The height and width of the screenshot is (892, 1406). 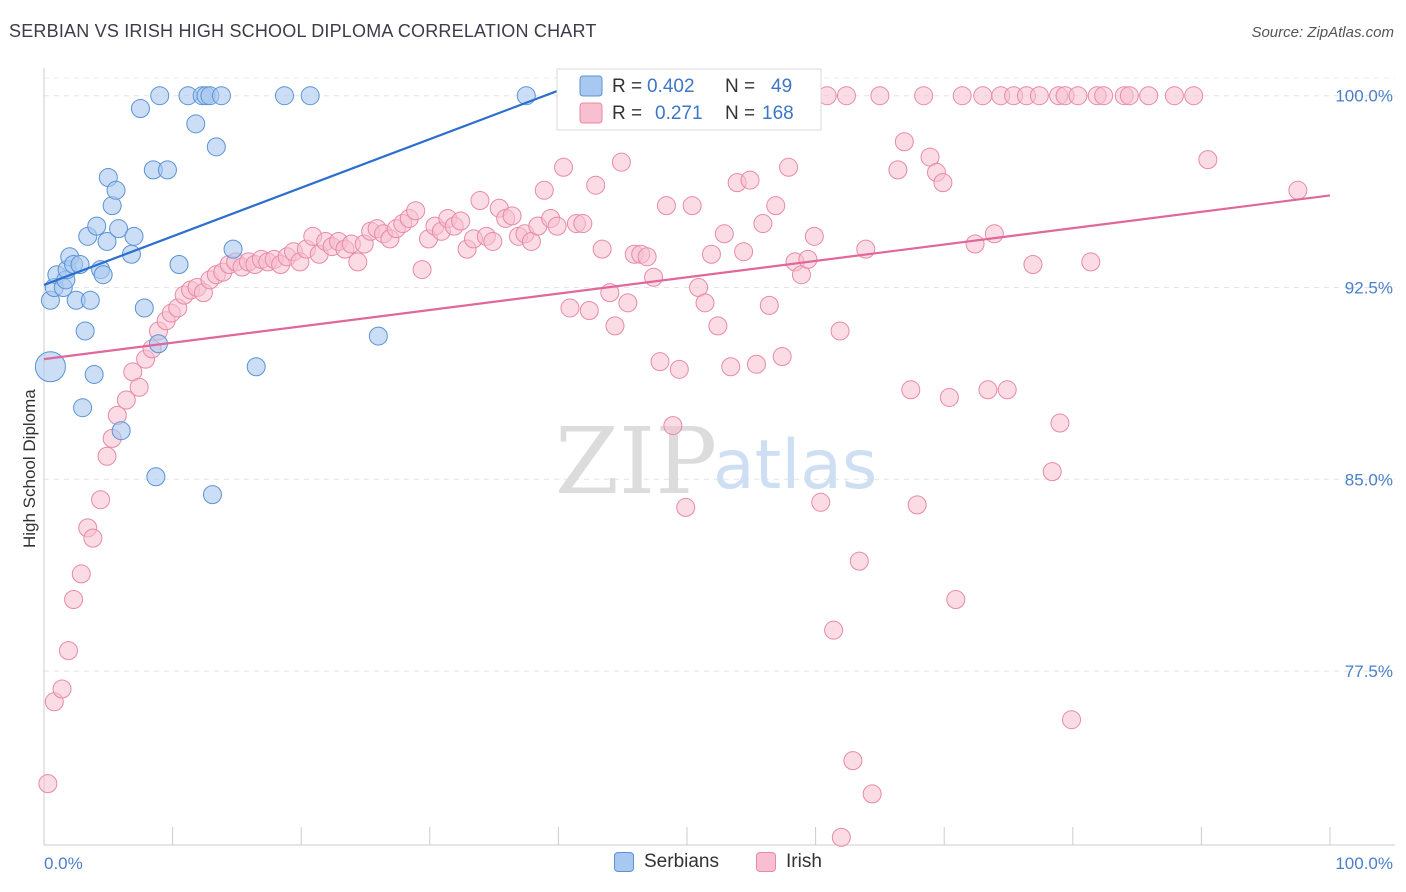 What do you see at coordinates (740, 113) in the screenshot?
I see `legend-irish-n-label: N =` at bounding box center [740, 113].